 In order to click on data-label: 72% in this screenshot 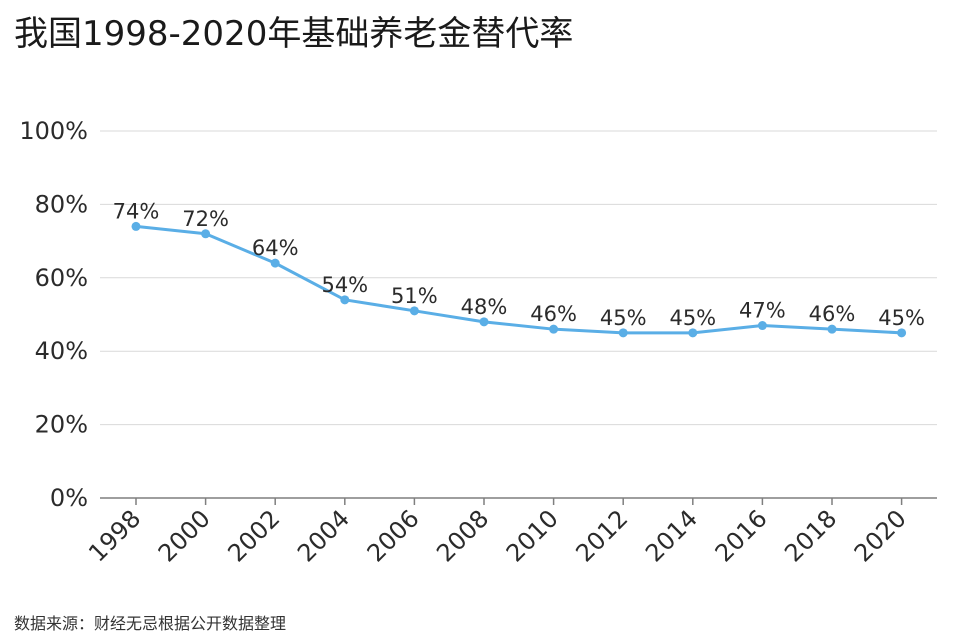, I will do `click(205, 219)`.